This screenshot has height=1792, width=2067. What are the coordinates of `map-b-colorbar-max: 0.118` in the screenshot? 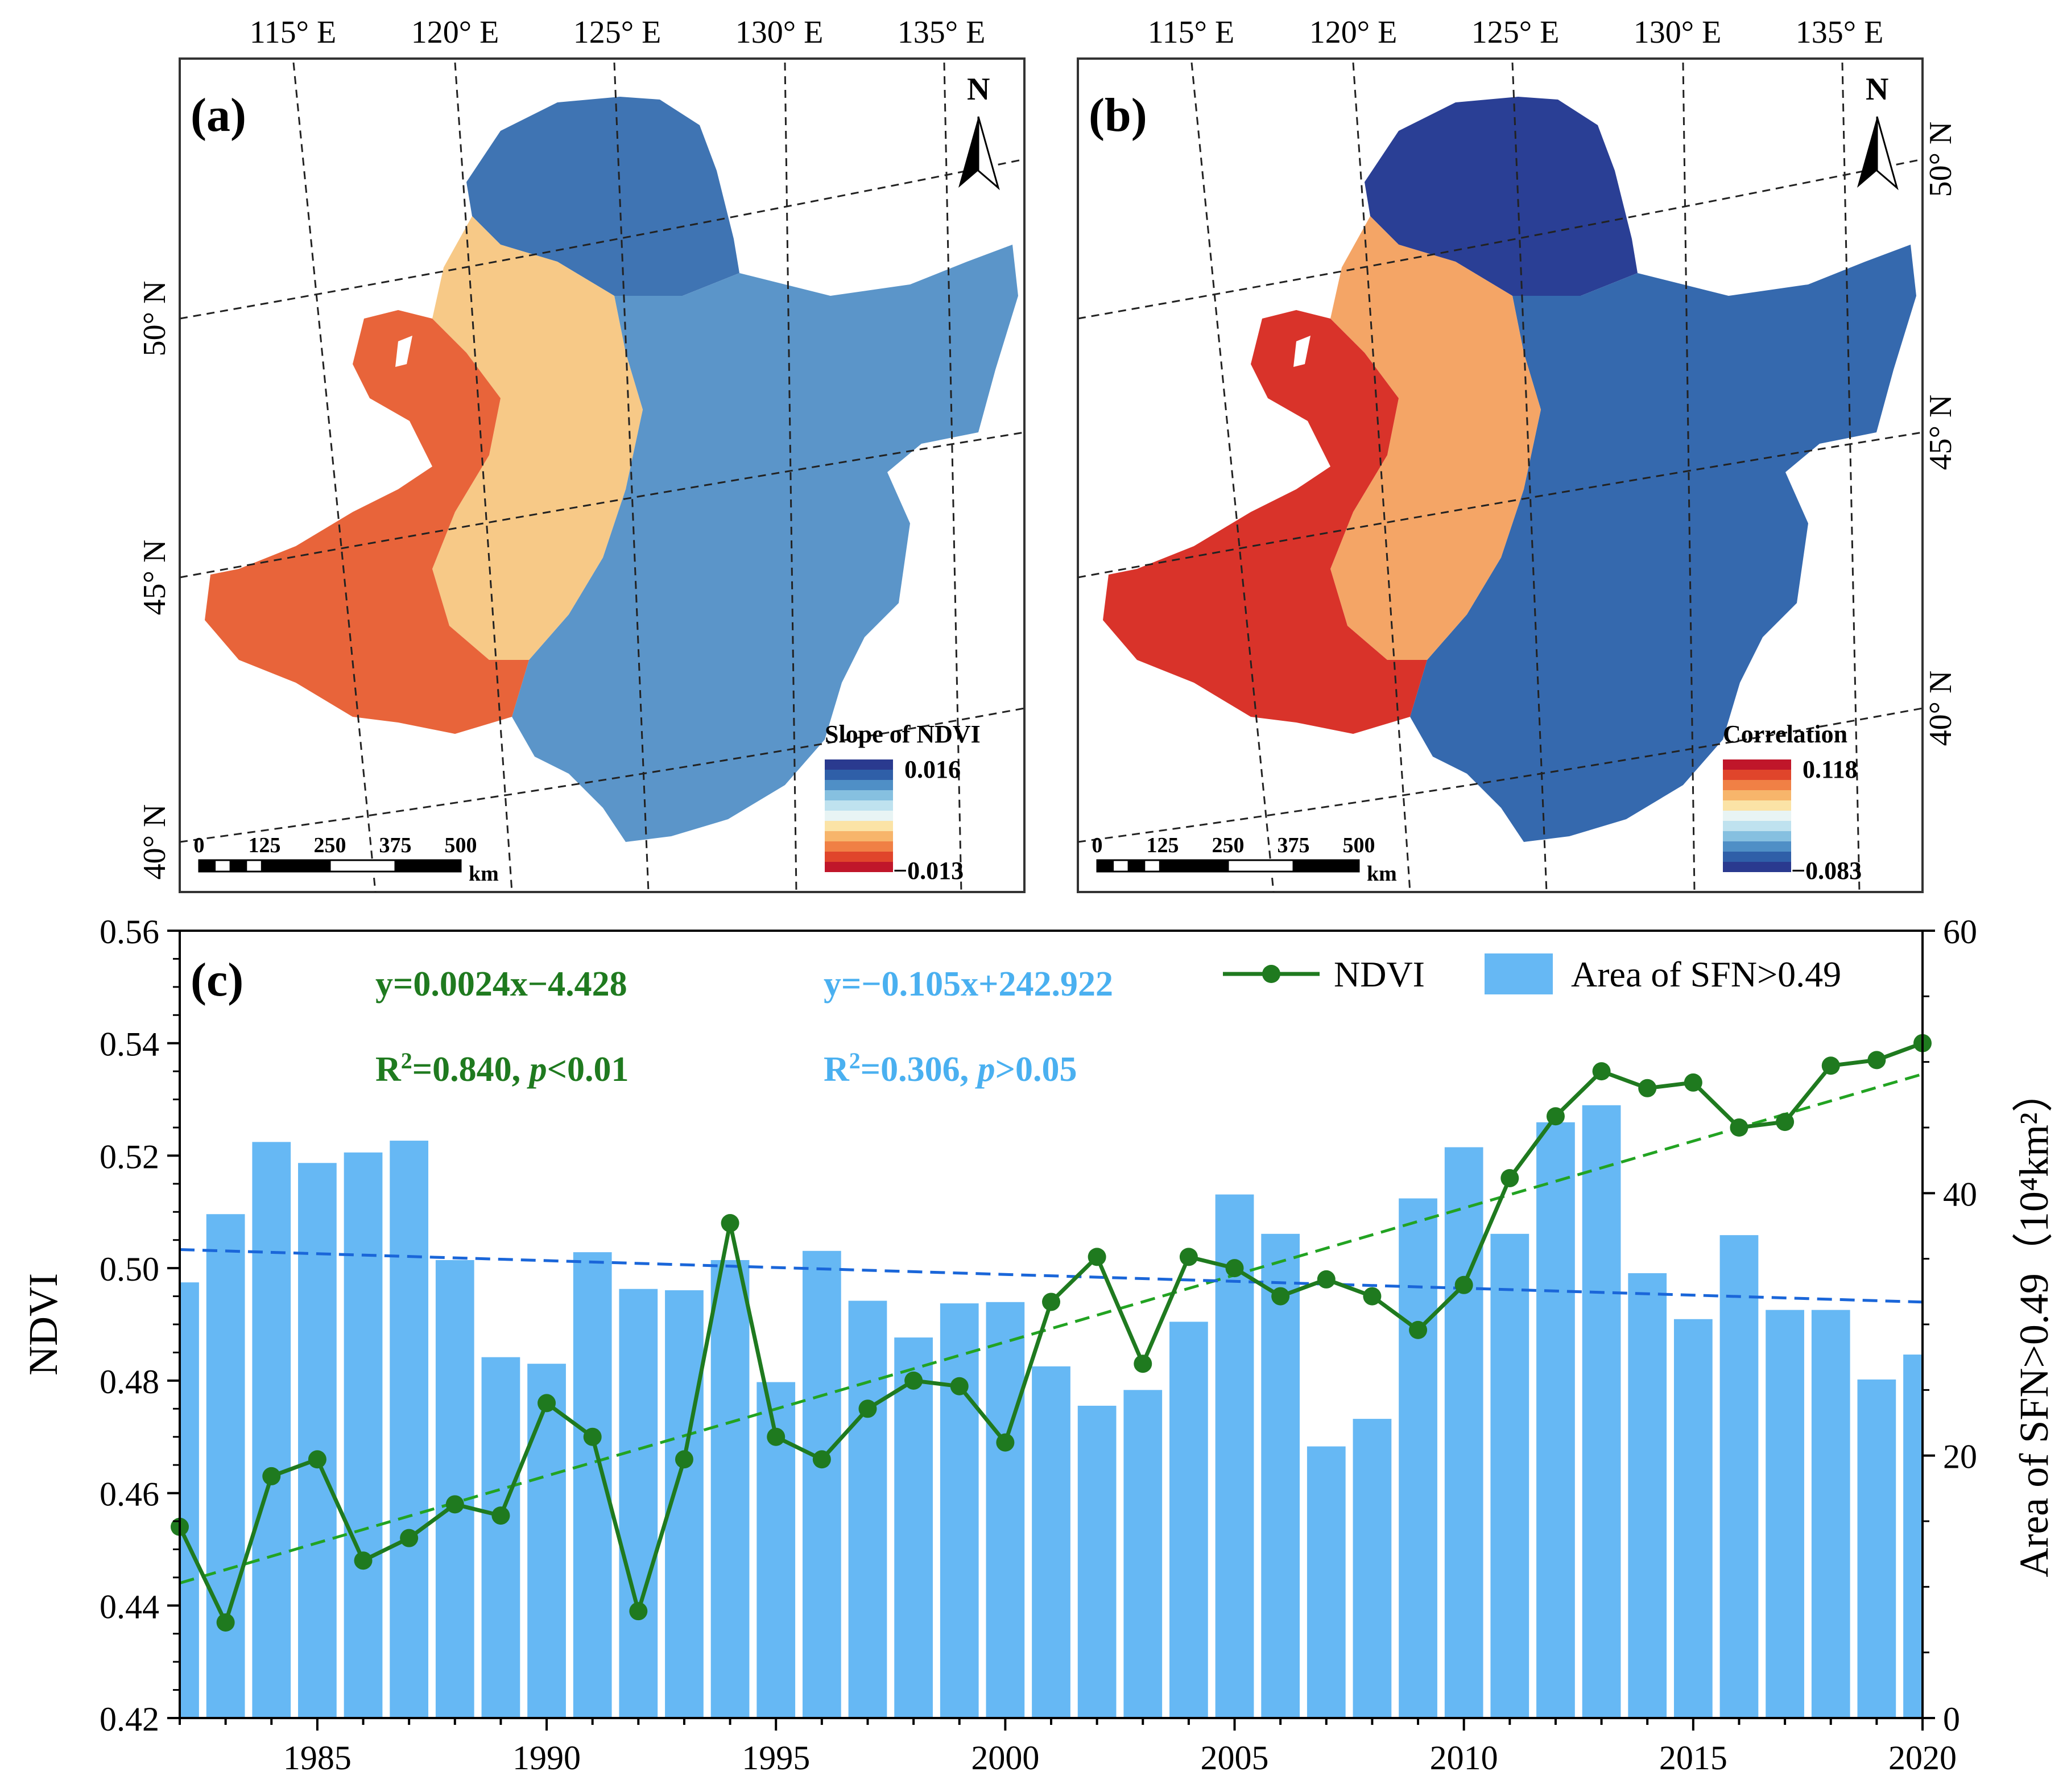 It's located at (1830, 769).